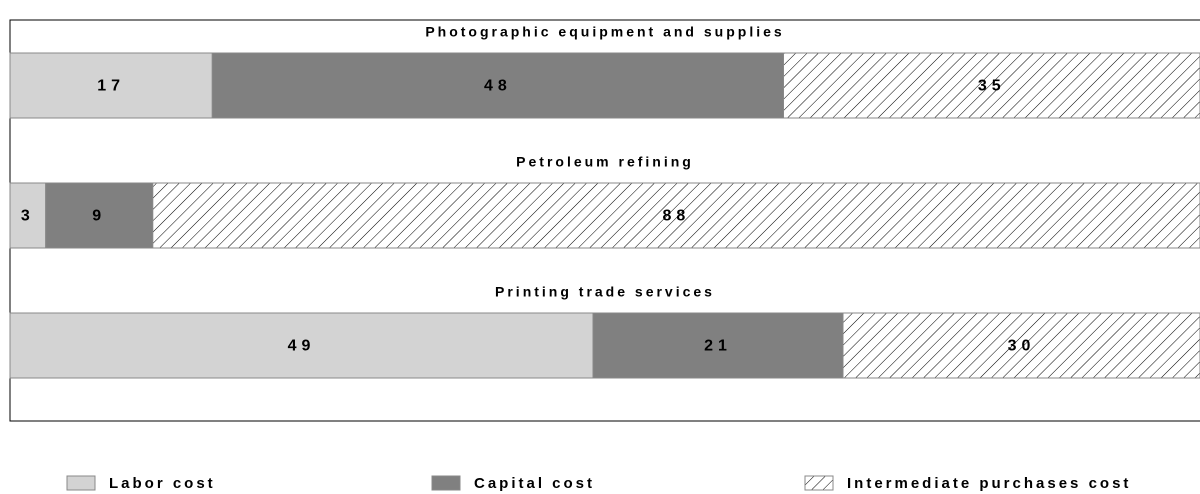 The width and height of the screenshot is (1200, 494). Describe the element at coordinates (162, 483) in the screenshot. I see `legend-label: Labor cost` at that location.